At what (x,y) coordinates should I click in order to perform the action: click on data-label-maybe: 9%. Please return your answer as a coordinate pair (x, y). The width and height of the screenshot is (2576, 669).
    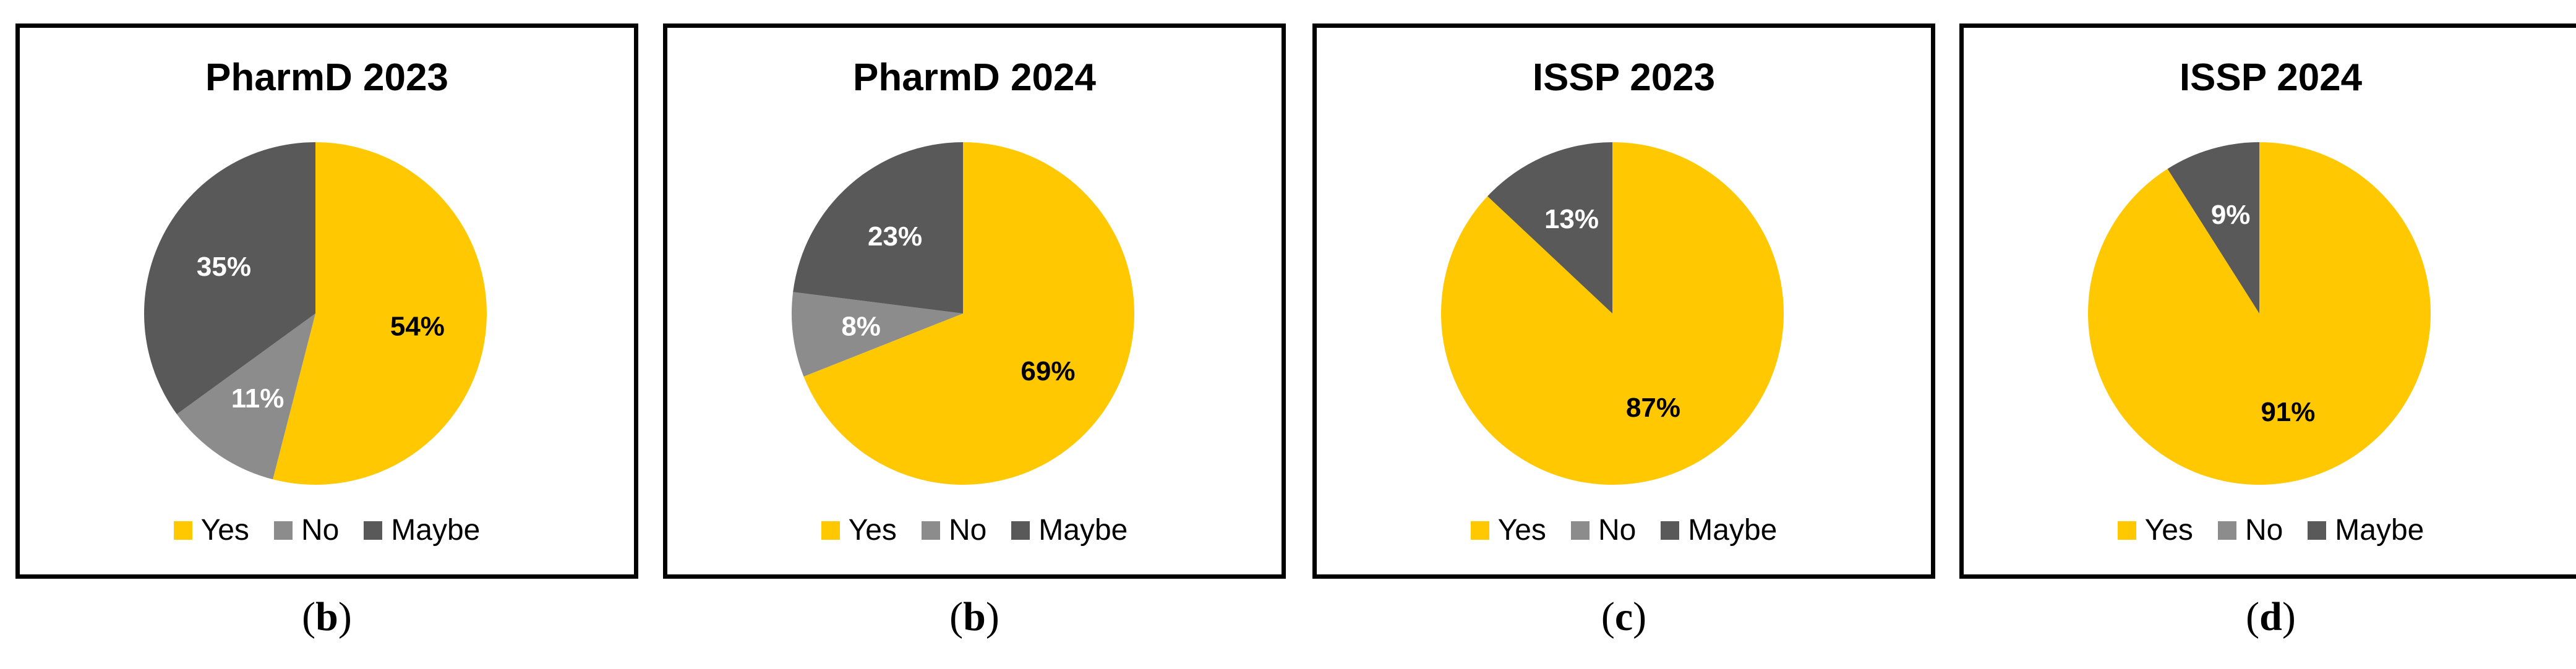
    Looking at the image, I should click on (2231, 215).